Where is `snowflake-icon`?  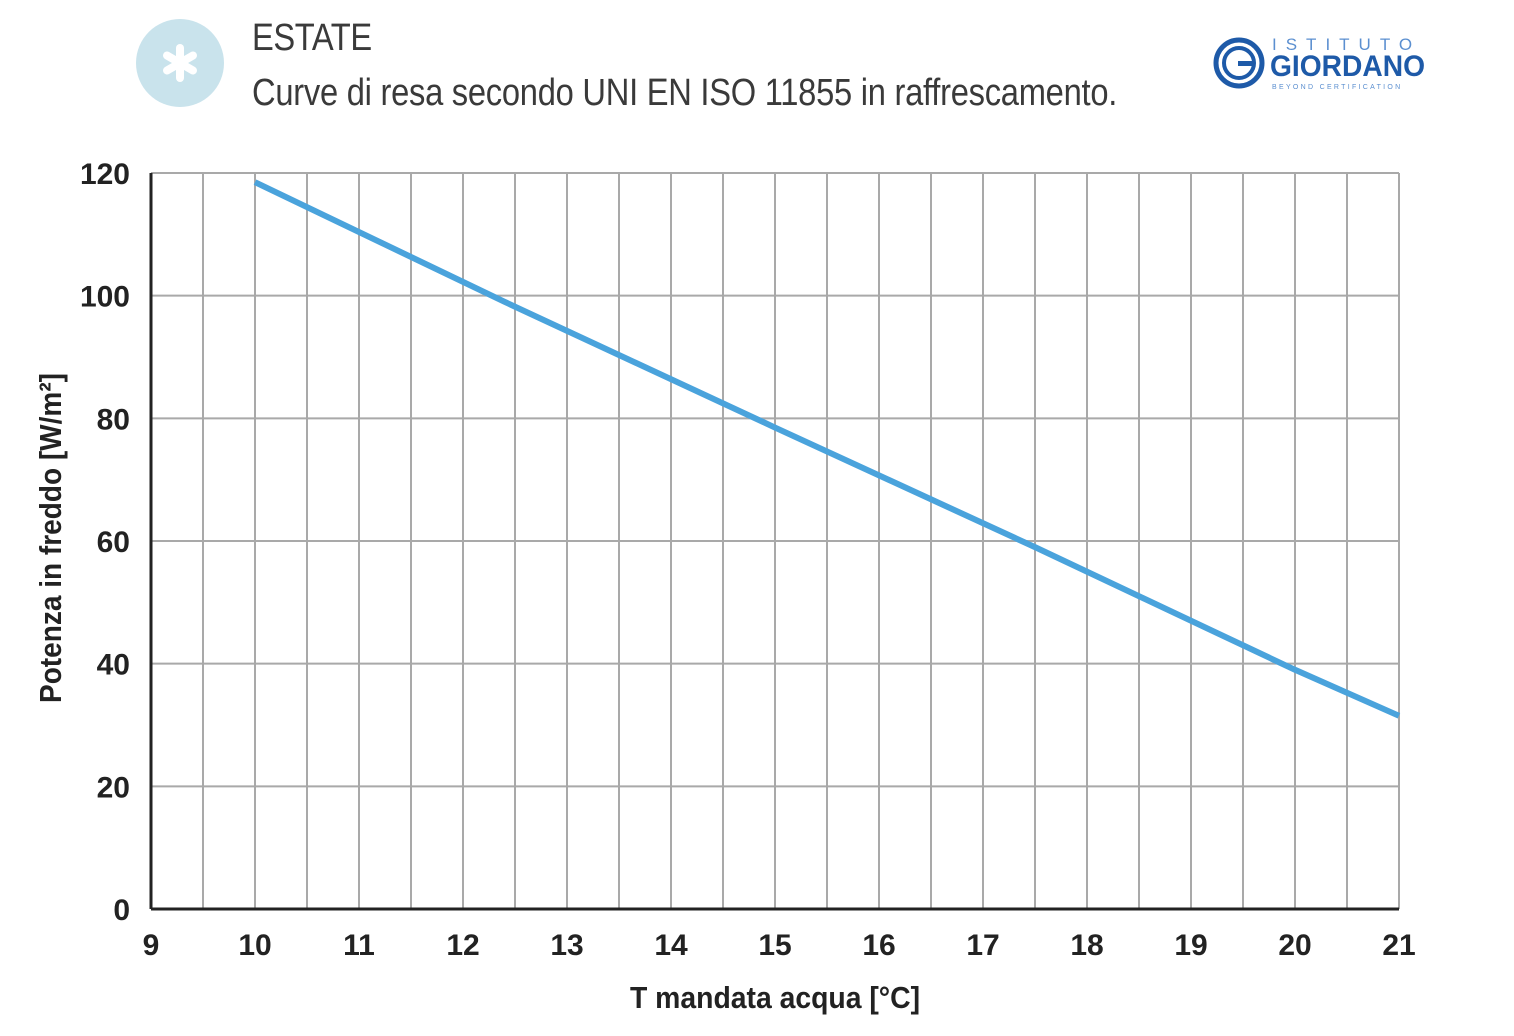 snowflake-icon is located at coordinates (180, 63).